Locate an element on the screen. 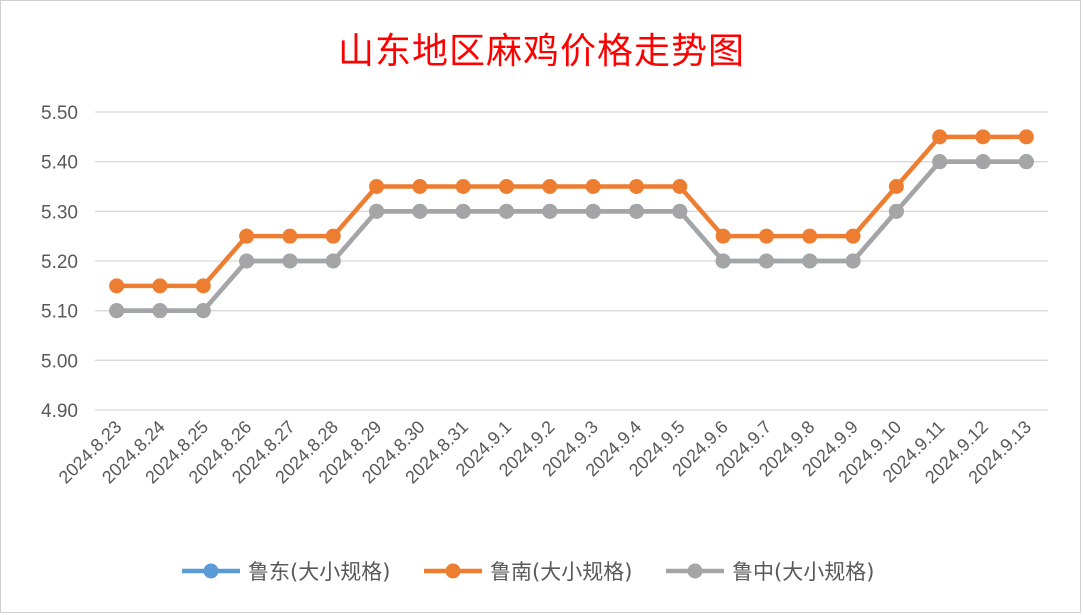 The height and width of the screenshot is (615, 1083). y-tick-label: 5.00 is located at coordinates (59, 361).